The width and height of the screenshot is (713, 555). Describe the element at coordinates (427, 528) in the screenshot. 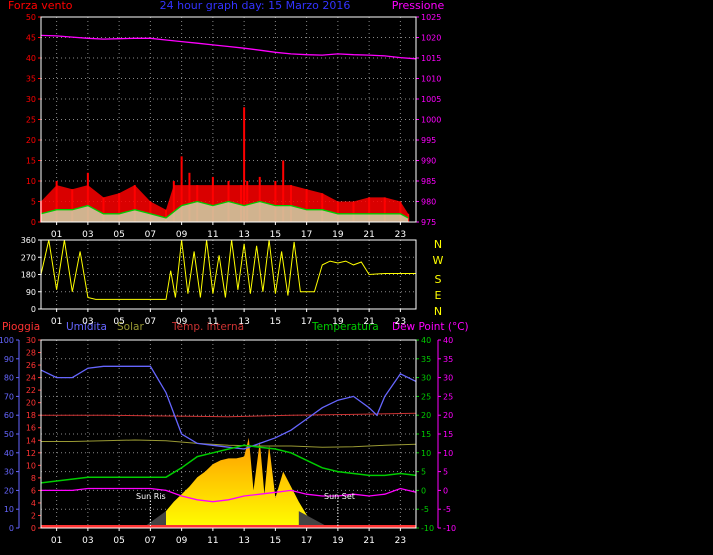

I see `temperature-axis-tick-label: -10` at that location.